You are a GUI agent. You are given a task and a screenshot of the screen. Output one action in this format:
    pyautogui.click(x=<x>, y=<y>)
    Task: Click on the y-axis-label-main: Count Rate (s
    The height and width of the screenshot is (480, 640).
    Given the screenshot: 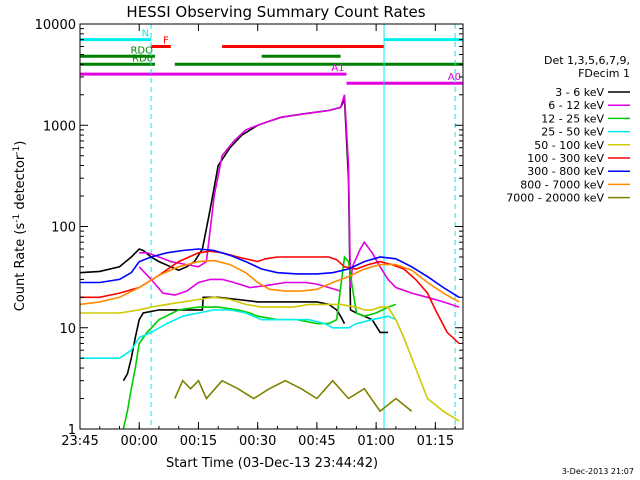 What is the action you would take?
    pyautogui.click(x=20, y=267)
    